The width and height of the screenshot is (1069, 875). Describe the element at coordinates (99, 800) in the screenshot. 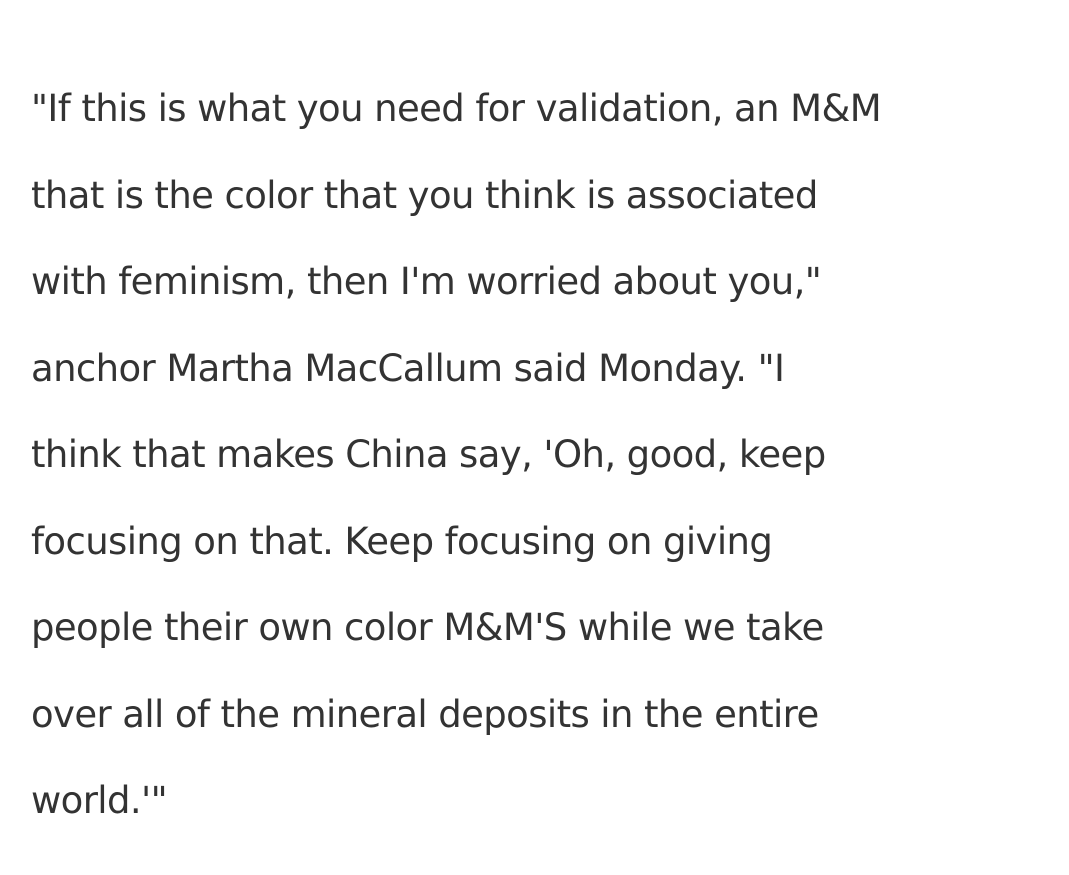

I see `paragraph-line: world.'"` at that location.